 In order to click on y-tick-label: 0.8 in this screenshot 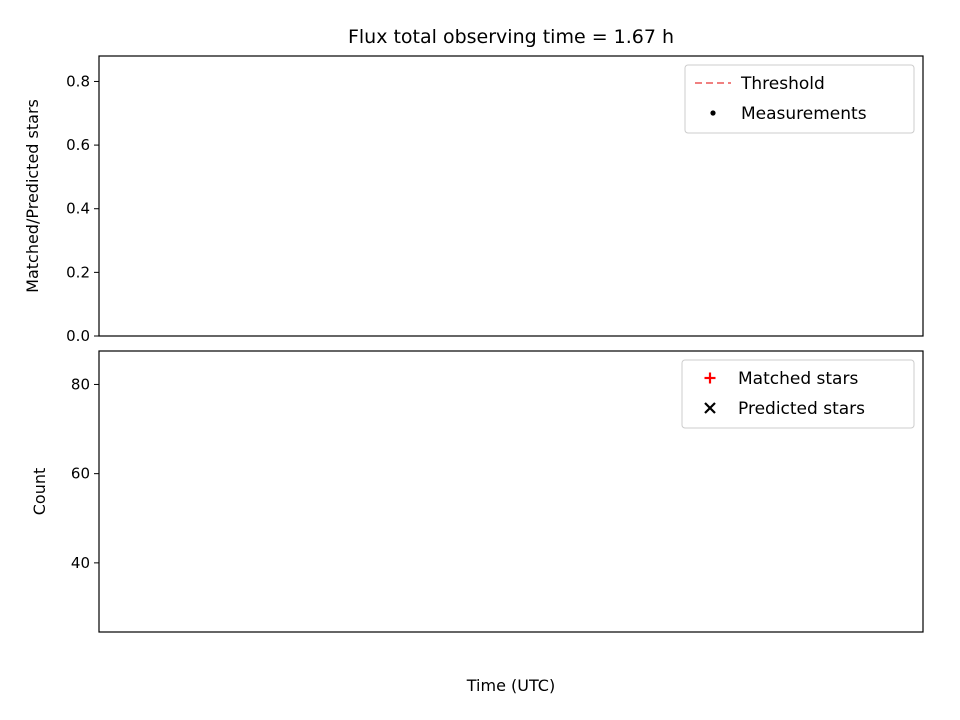, I will do `click(78, 81)`.